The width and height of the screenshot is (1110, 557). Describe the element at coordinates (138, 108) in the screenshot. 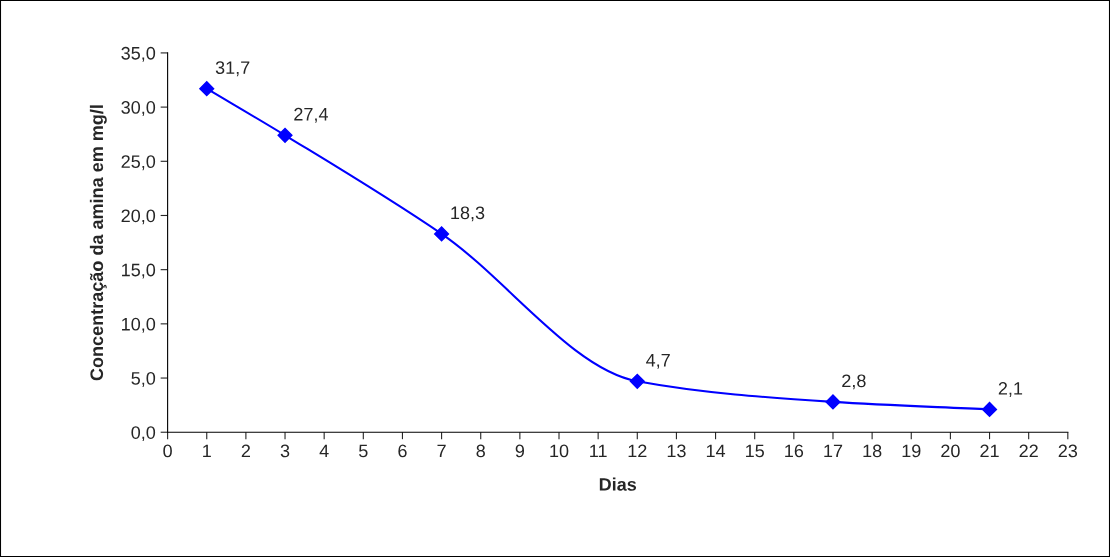

I see `y-tick-label: 30,0` at that location.